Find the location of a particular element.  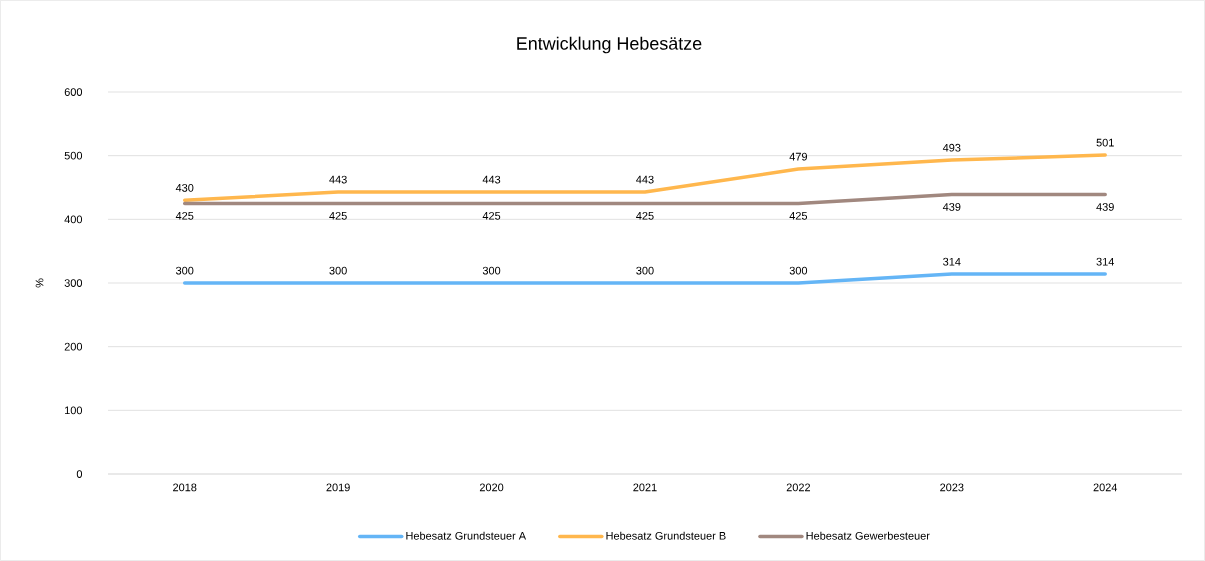

legend-label: Hebesatz Grundsteuer A is located at coordinates (466, 535).